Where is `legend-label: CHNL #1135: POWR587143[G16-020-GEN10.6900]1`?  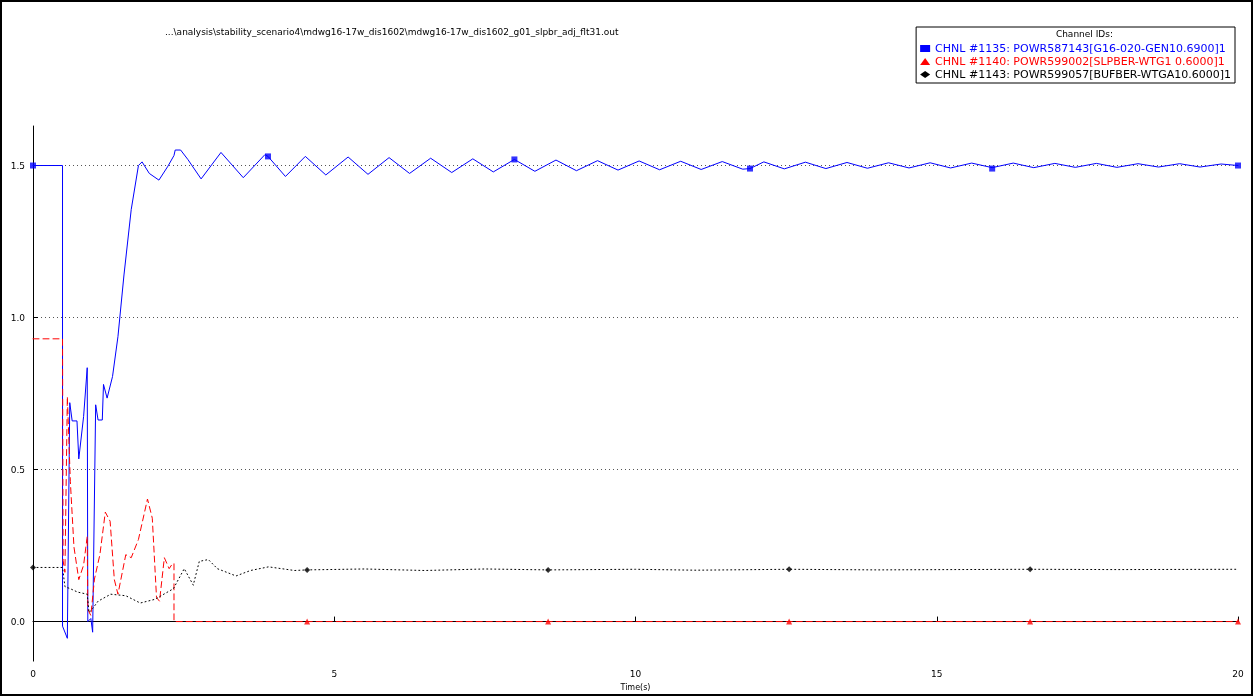
legend-label: CHNL #1135: POWR587143[G16-020-GEN10.6900]1 is located at coordinates (1080, 48).